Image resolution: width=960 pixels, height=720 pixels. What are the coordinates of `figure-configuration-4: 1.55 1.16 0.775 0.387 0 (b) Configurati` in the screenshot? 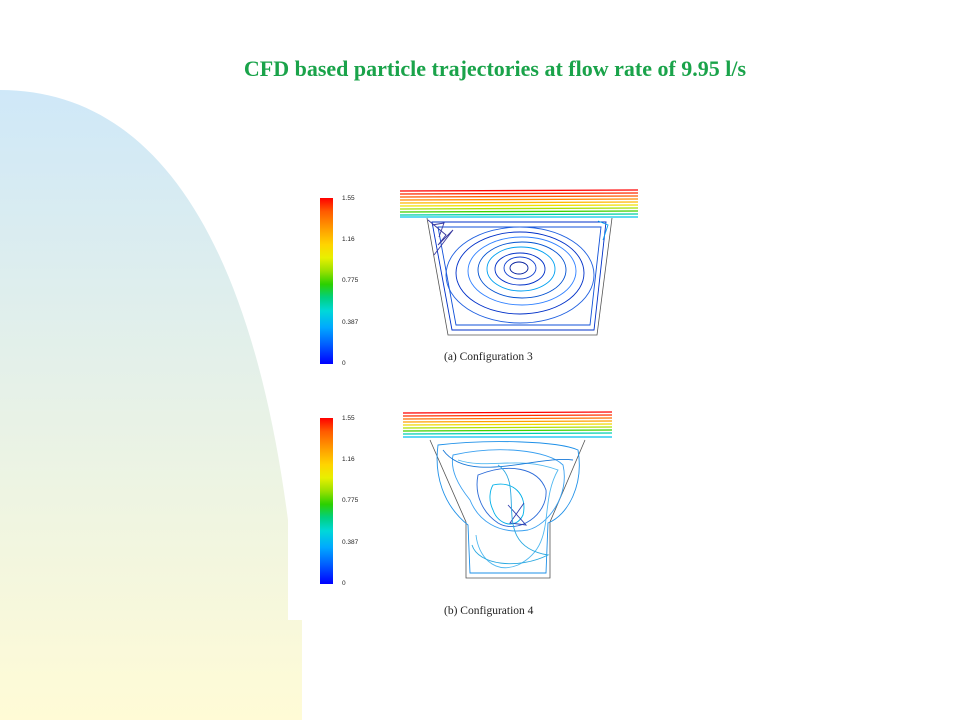 It's located at (480, 520).